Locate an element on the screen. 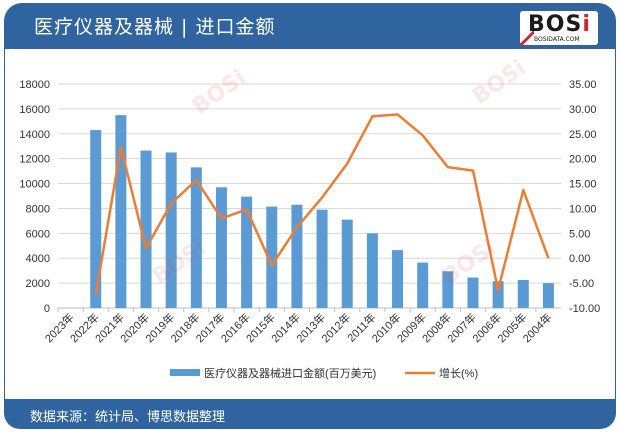 The height and width of the screenshot is (434, 621). left-axis-tick: 16000 is located at coordinates (34, 110).